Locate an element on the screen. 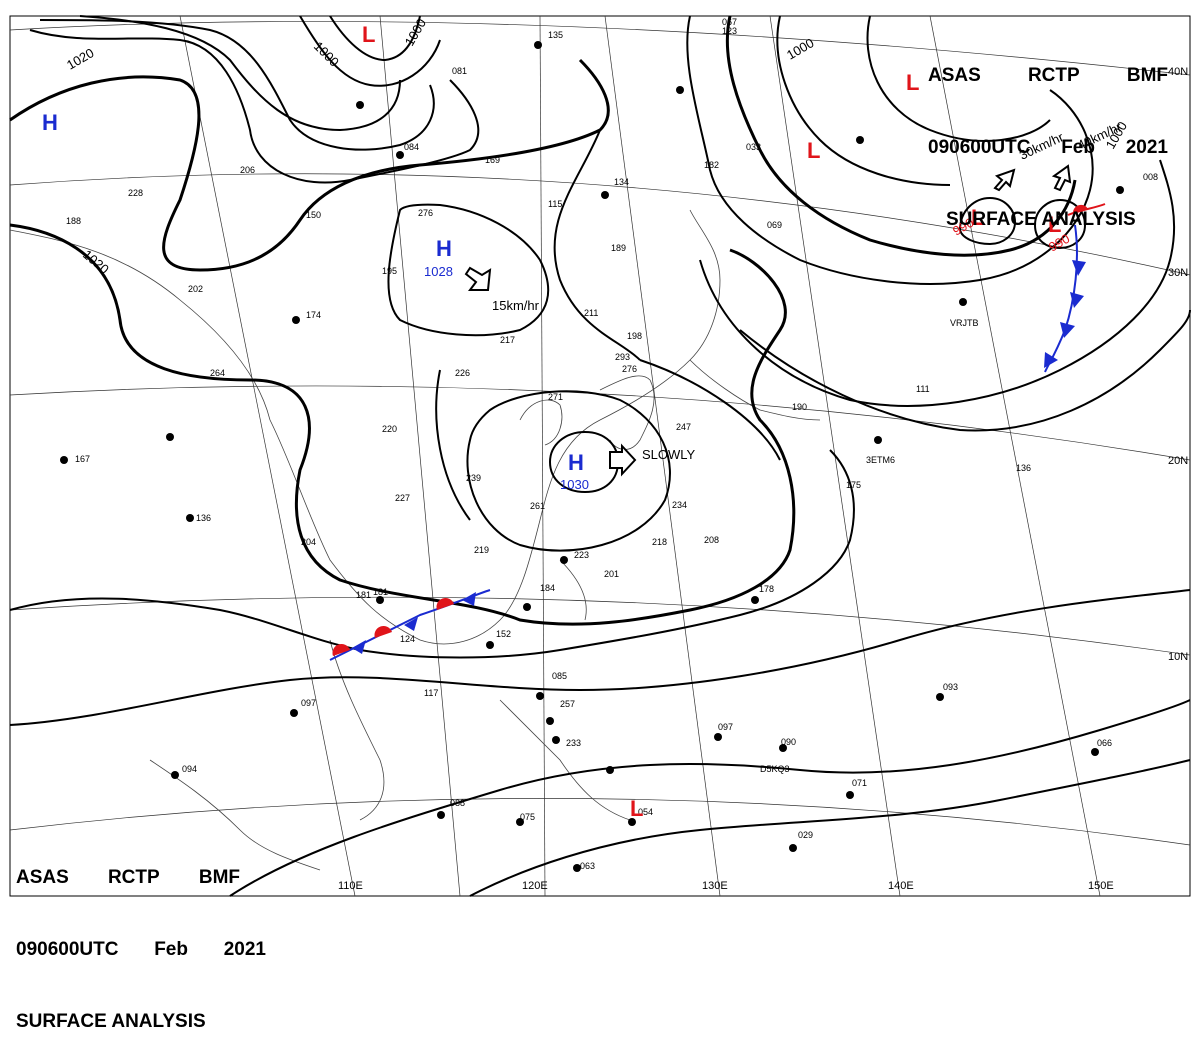  time-code: 090600UTC is located at coordinates (67, 949).